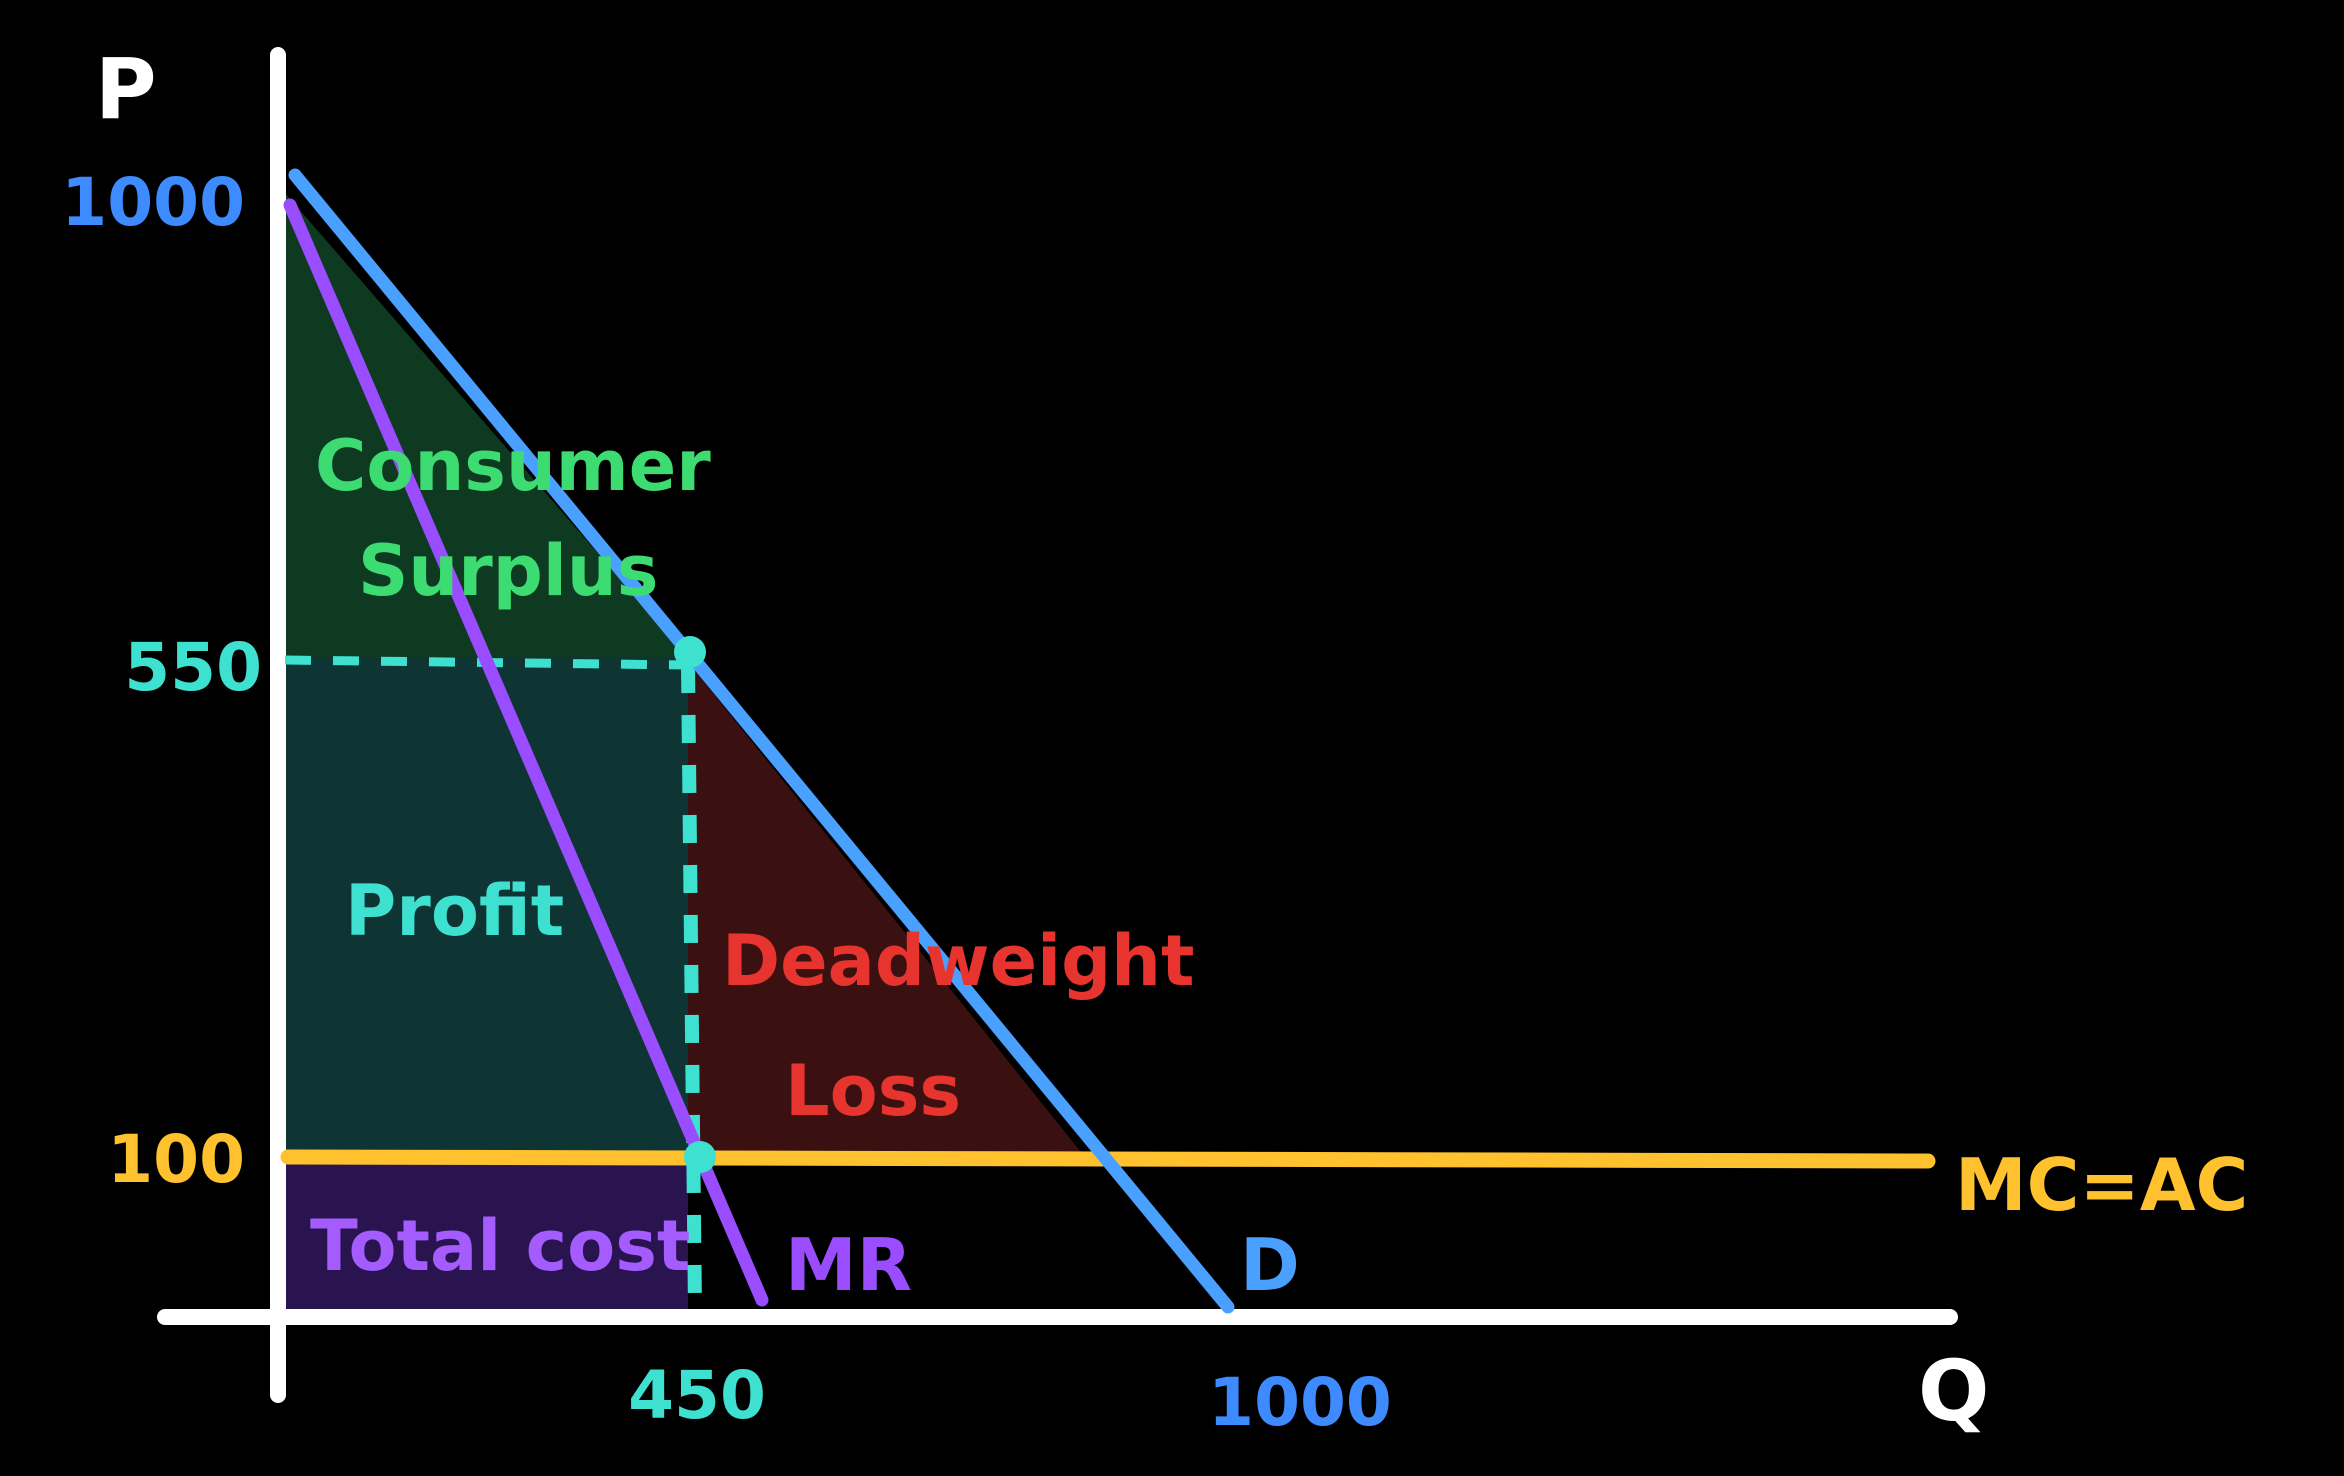 The height and width of the screenshot is (1476, 2344). What do you see at coordinates (1270, 1265) in the screenshot?
I see `demand-label: D` at bounding box center [1270, 1265].